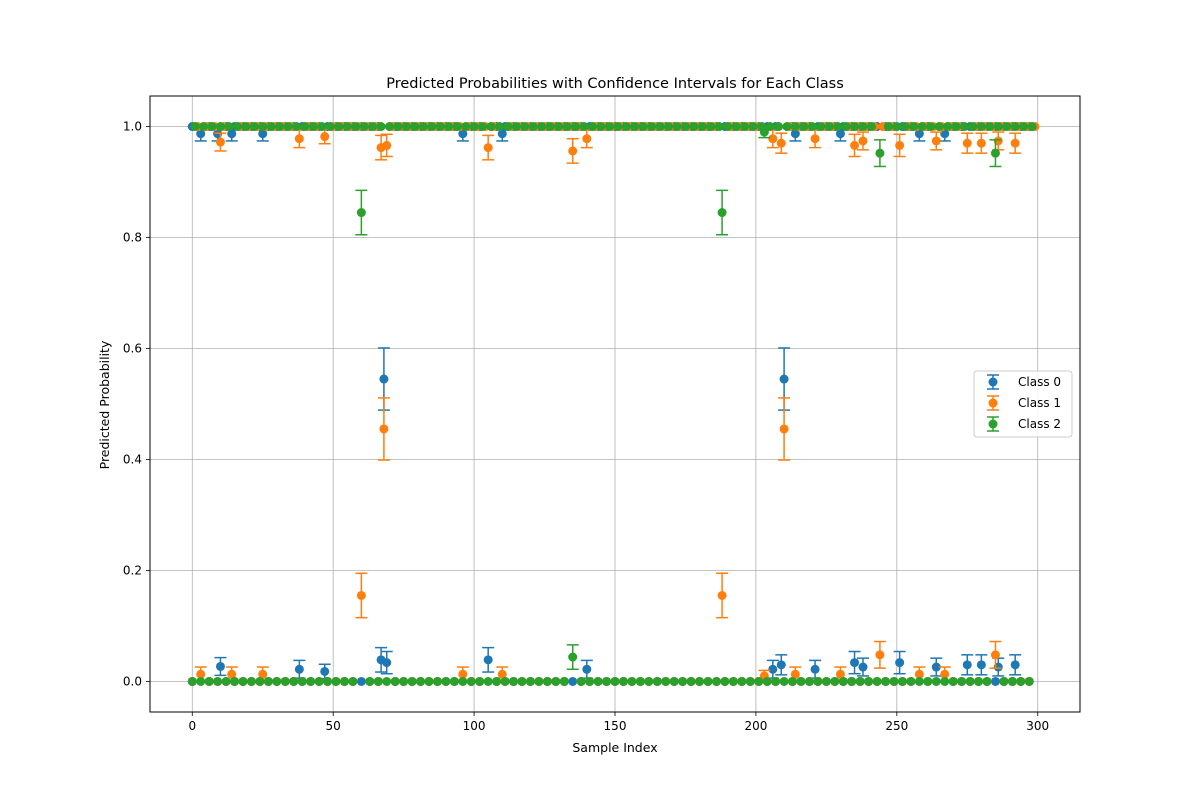 Image resolution: width=1200 pixels, height=804 pixels. Describe the element at coordinates (132, 238) in the screenshot. I see `y-tick-label: 0.8` at that location.